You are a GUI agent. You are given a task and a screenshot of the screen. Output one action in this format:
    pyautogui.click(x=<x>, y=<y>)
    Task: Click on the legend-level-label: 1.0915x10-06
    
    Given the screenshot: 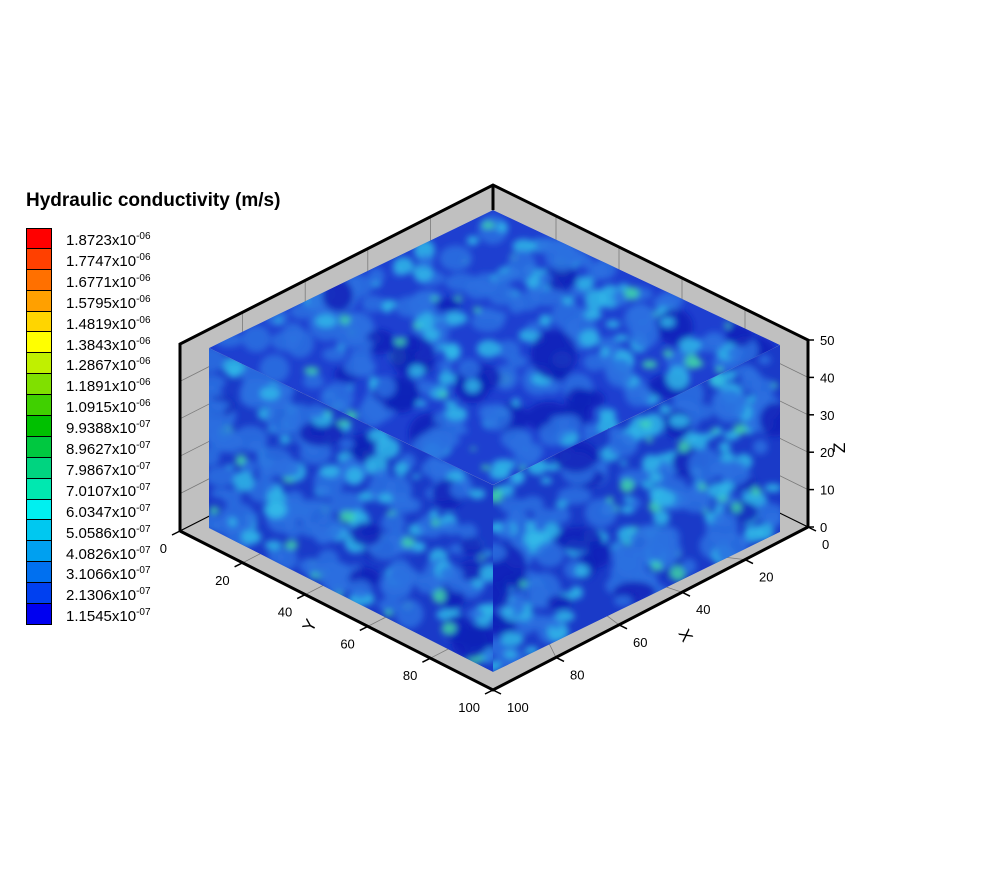 What is the action you would take?
    pyautogui.click(x=108, y=407)
    